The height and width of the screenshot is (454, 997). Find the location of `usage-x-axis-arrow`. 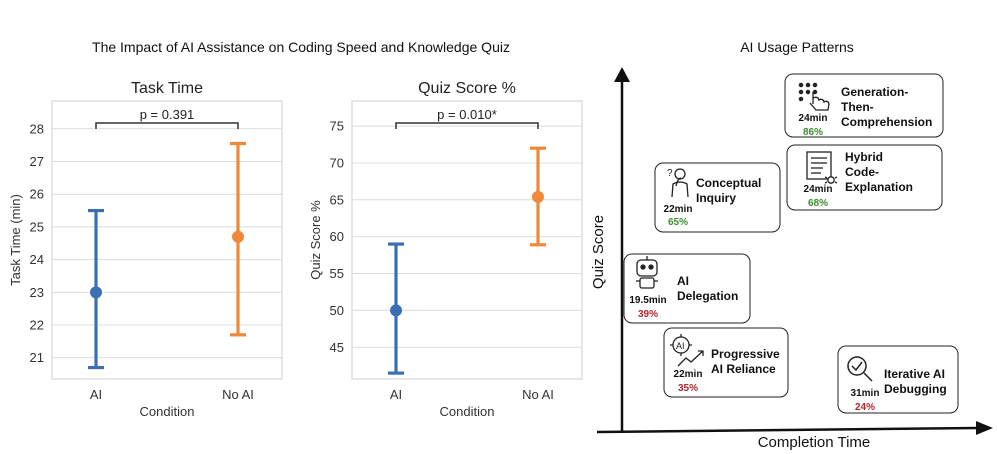

usage-x-axis-arrow is located at coordinates (984, 428).